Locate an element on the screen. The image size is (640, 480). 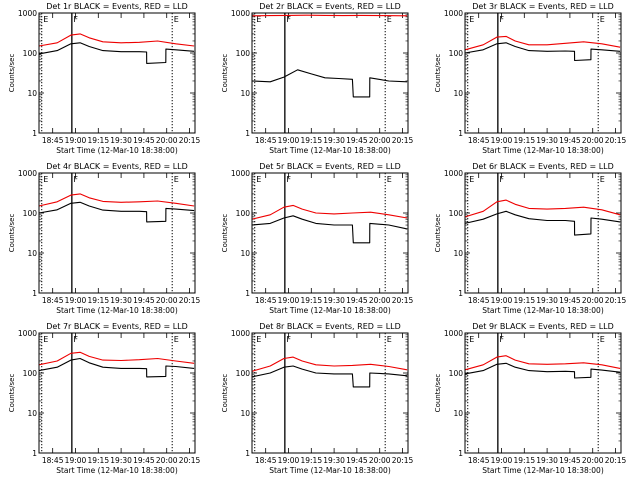
chart-title: Det 5r BLACK = Events, RED = LLD is located at coordinates (330, 166).